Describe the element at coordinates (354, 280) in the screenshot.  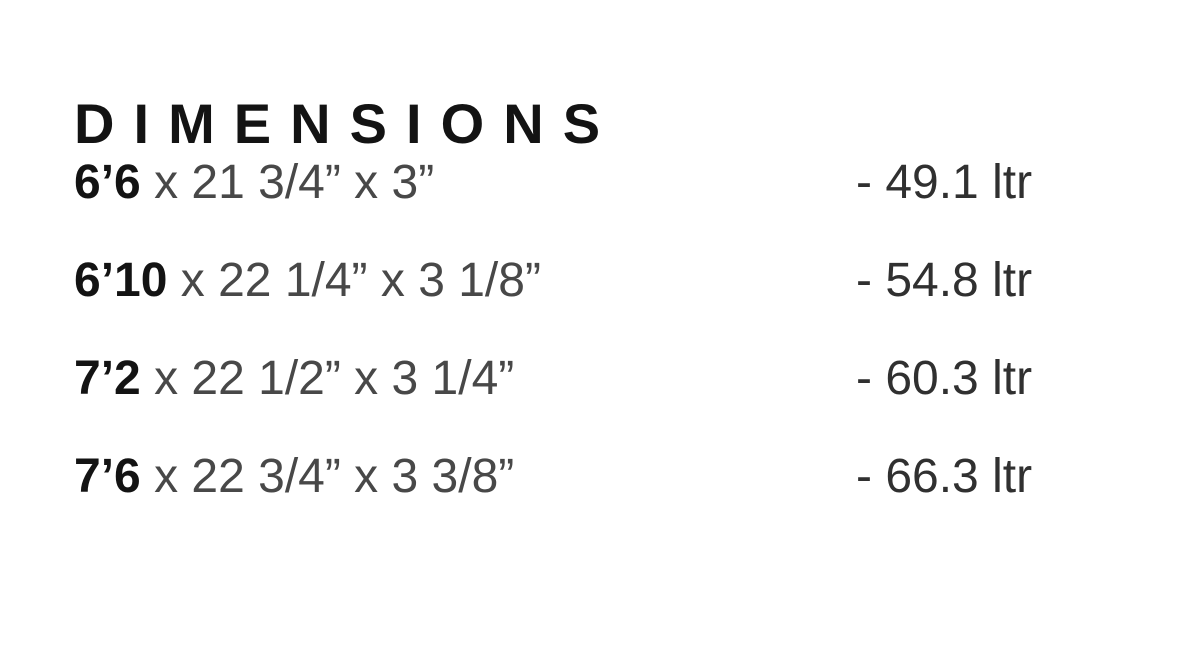
I see `board-width-thickness: x 22 1/4” x 3 1/8”` at that location.